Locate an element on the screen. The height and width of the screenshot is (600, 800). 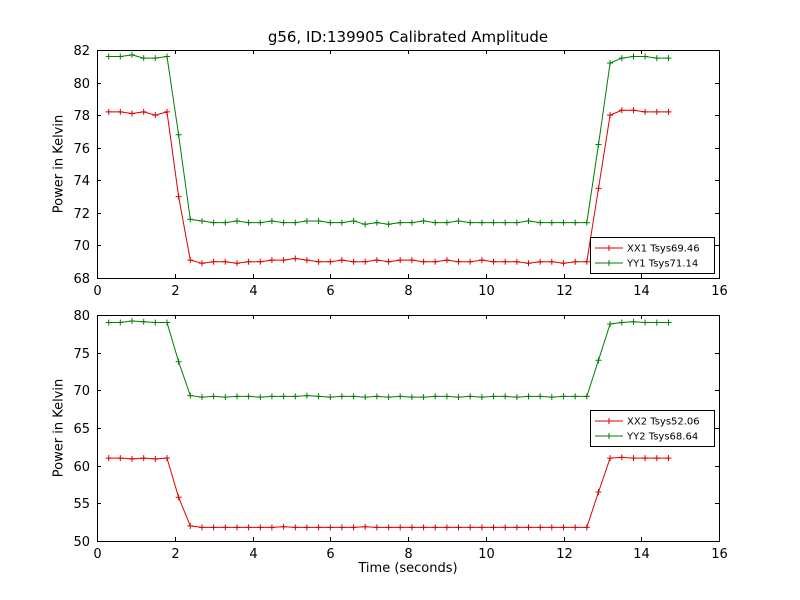
y-tick-label: 68 is located at coordinates (81, 279).